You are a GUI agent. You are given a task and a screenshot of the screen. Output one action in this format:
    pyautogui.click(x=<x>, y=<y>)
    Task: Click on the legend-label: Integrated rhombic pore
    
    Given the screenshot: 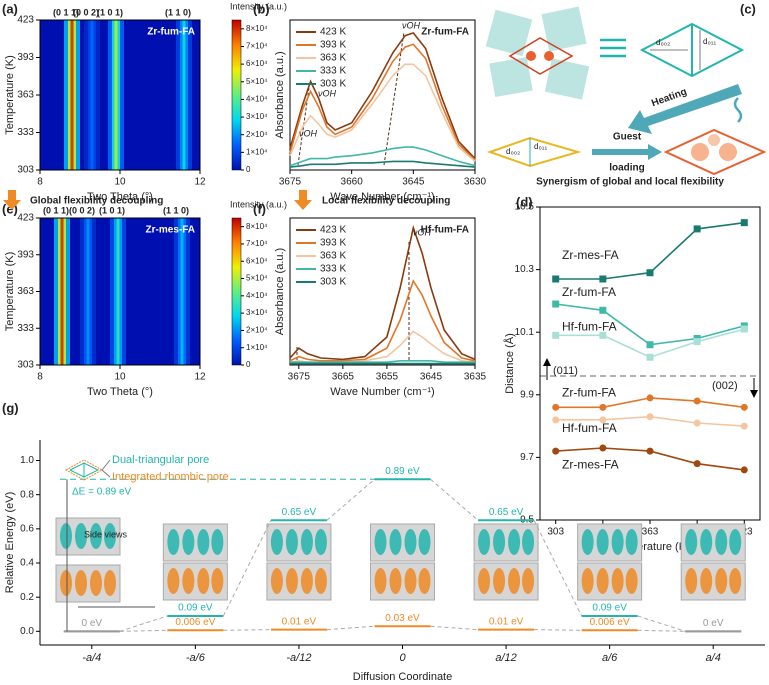 What is the action you would take?
    pyautogui.click(x=170, y=477)
    